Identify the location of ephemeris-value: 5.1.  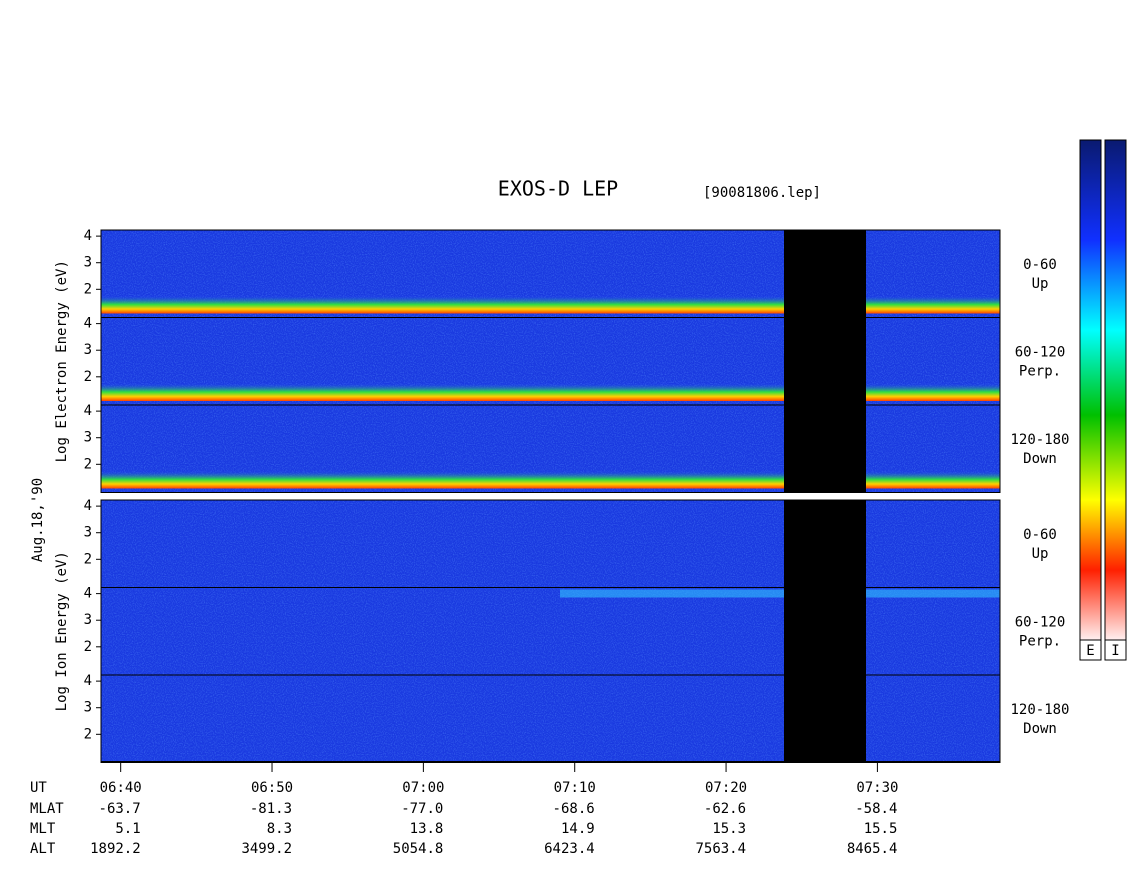
(127, 829).